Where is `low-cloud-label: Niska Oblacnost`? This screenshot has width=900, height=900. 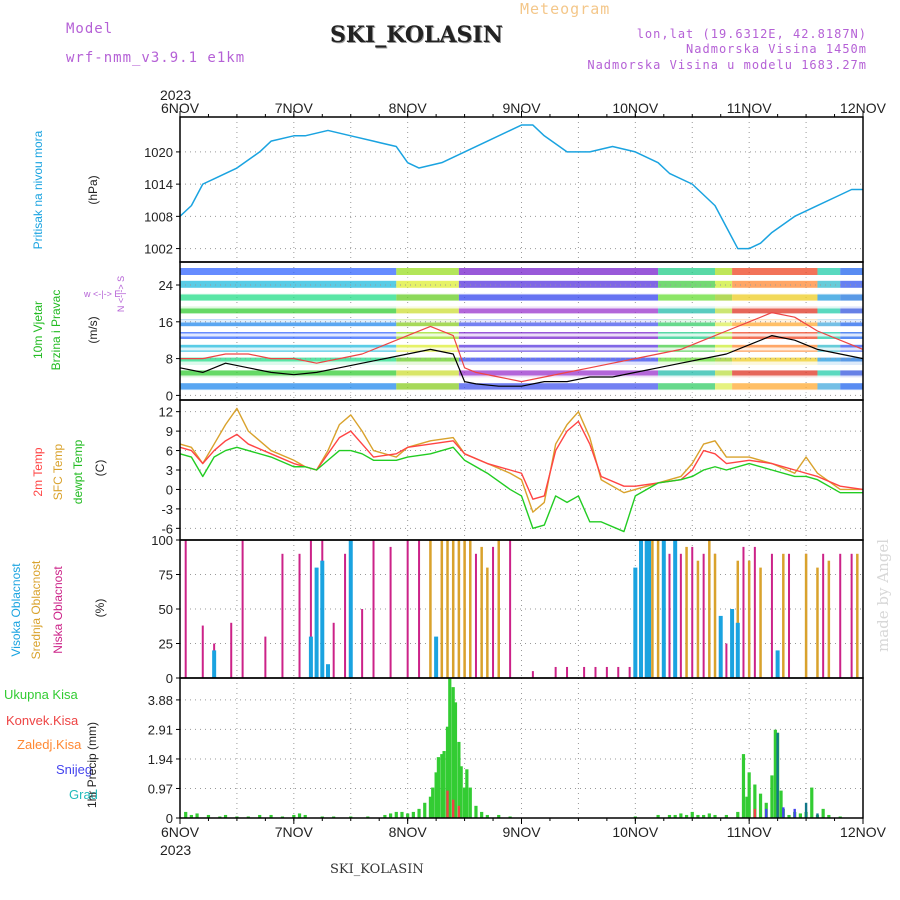
low-cloud-label: Niska Oblacnost is located at coordinates (58, 610).